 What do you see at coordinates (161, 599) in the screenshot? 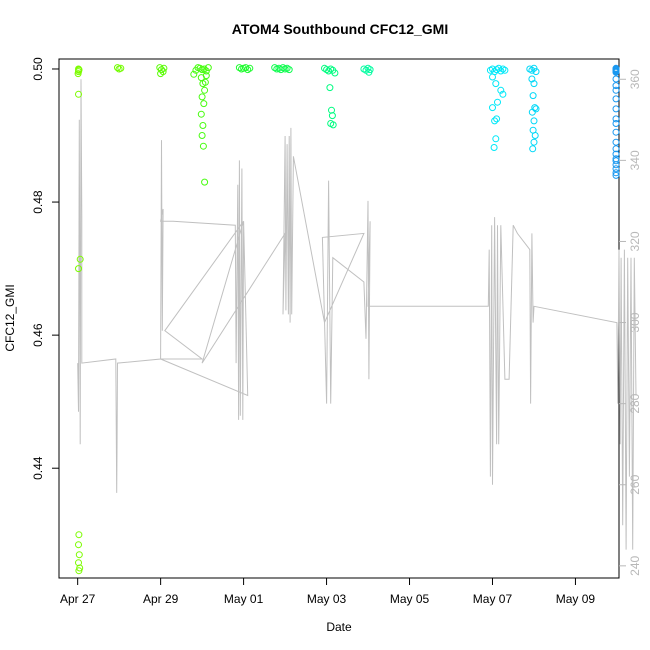
I see `x-tick-label: Apr 29` at bounding box center [161, 599].